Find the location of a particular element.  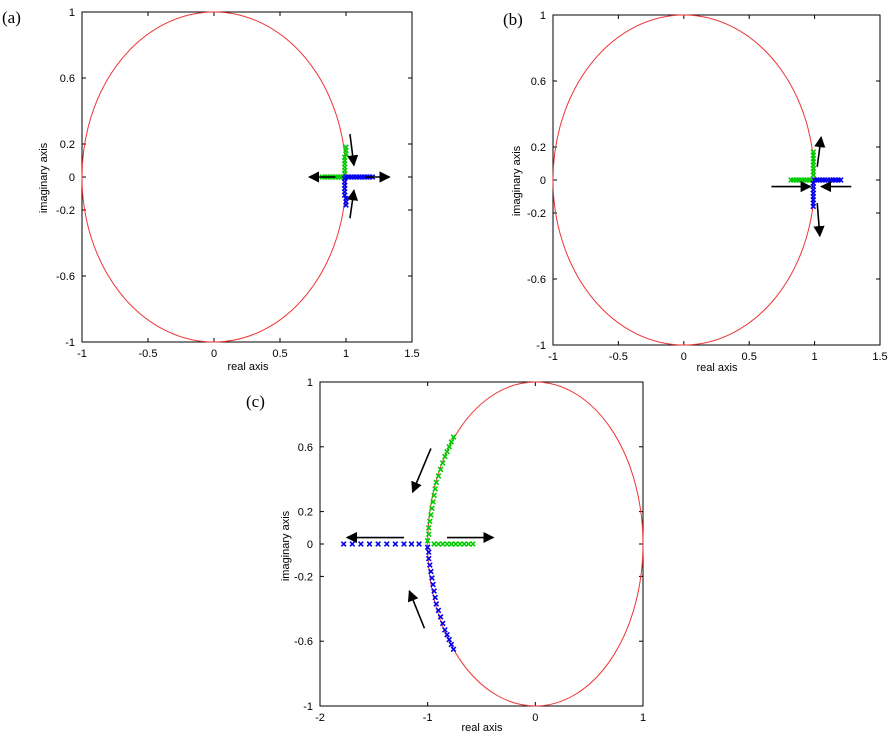

panel-b-xlabel: real axis is located at coordinates (717, 368).